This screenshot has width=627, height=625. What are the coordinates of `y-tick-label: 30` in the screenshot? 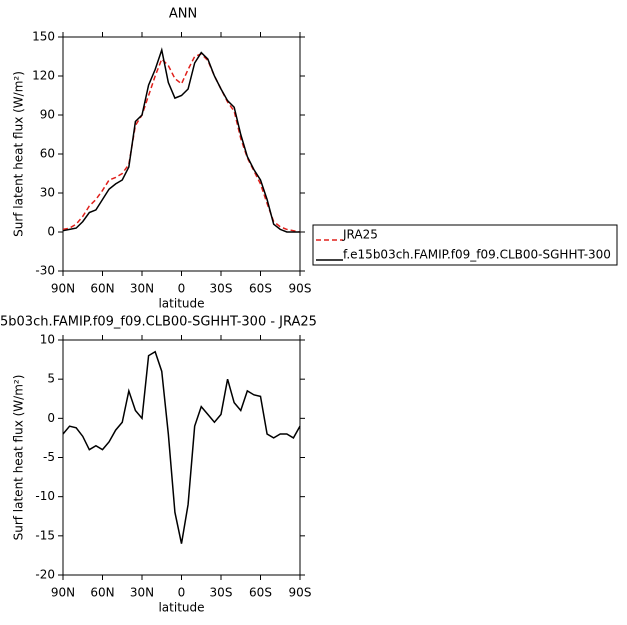 It's located at (47, 193).